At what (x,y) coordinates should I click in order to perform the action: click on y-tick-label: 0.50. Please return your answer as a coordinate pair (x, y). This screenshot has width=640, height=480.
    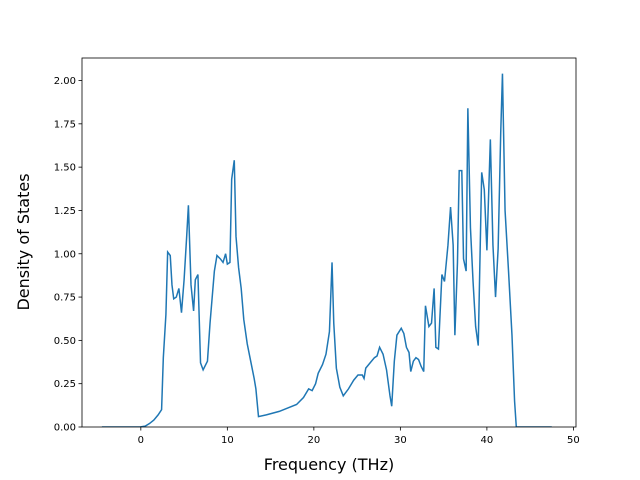
    Looking at the image, I should click on (65, 341).